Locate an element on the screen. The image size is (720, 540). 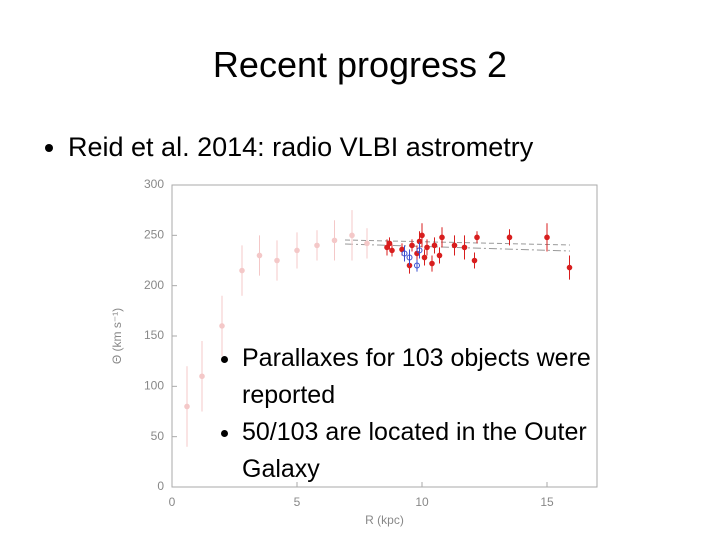
y-tick-label: 250 is located at coordinates (154, 235).